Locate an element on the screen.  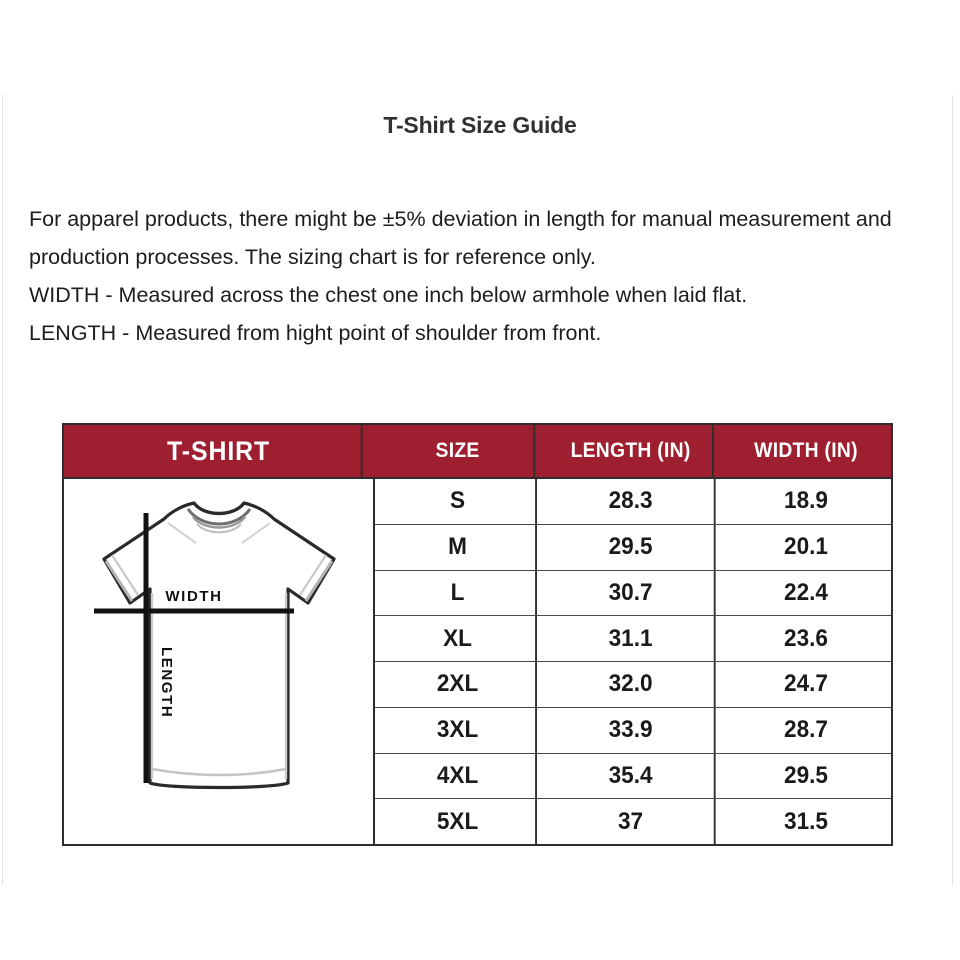
page-title: T-Shirt Size Guide is located at coordinates (480, 125).